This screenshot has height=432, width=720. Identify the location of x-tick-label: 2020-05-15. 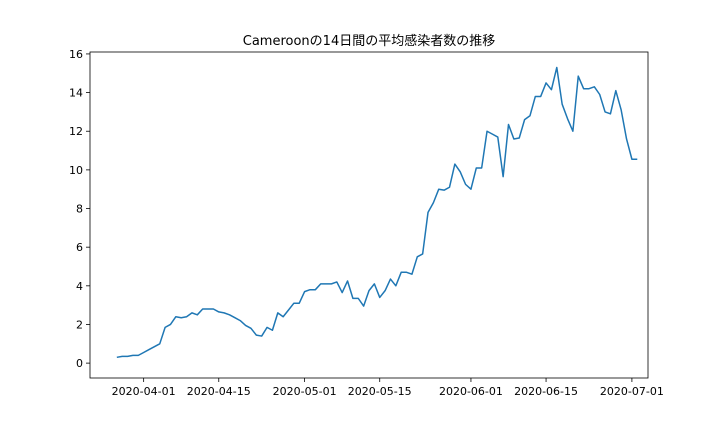
(380, 391).